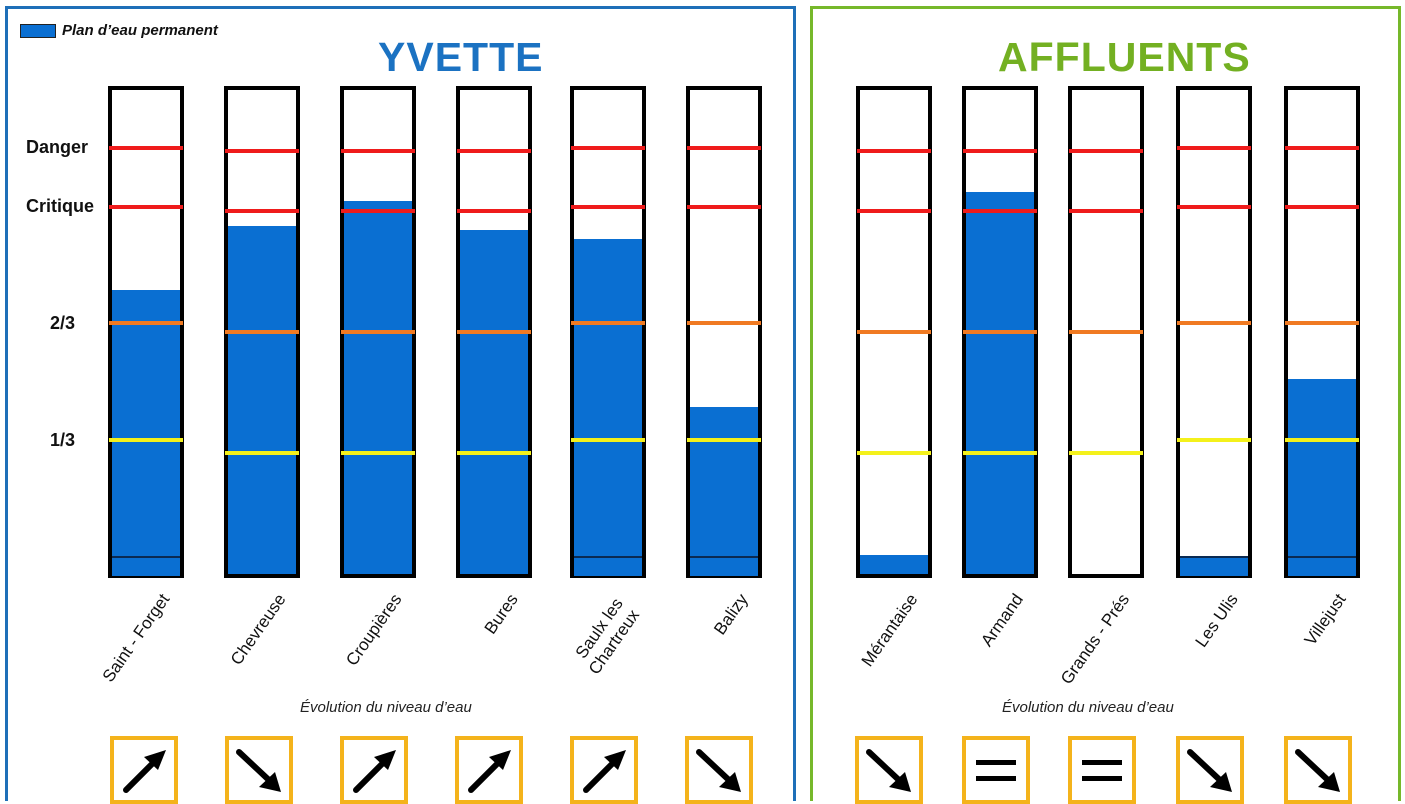 This screenshot has width=1405, height=804. What do you see at coordinates (386, 707) in the screenshot?
I see `yvette-evolution-label: Évolution du niveau d’eau` at bounding box center [386, 707].